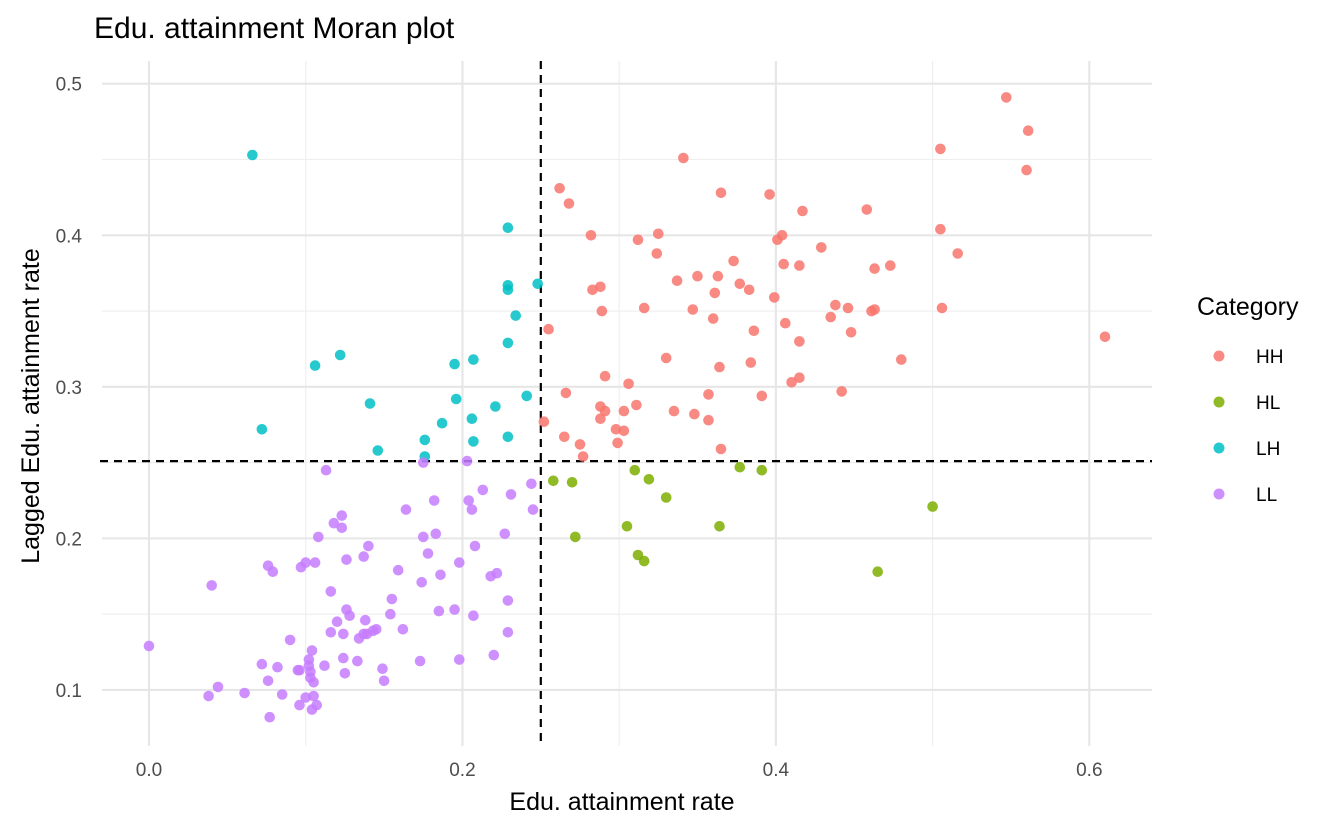  What do you see at coordinates (776, 770) in the screenshot?
I see `x-tick-label: 0.4` at bounding box center [776, 770].